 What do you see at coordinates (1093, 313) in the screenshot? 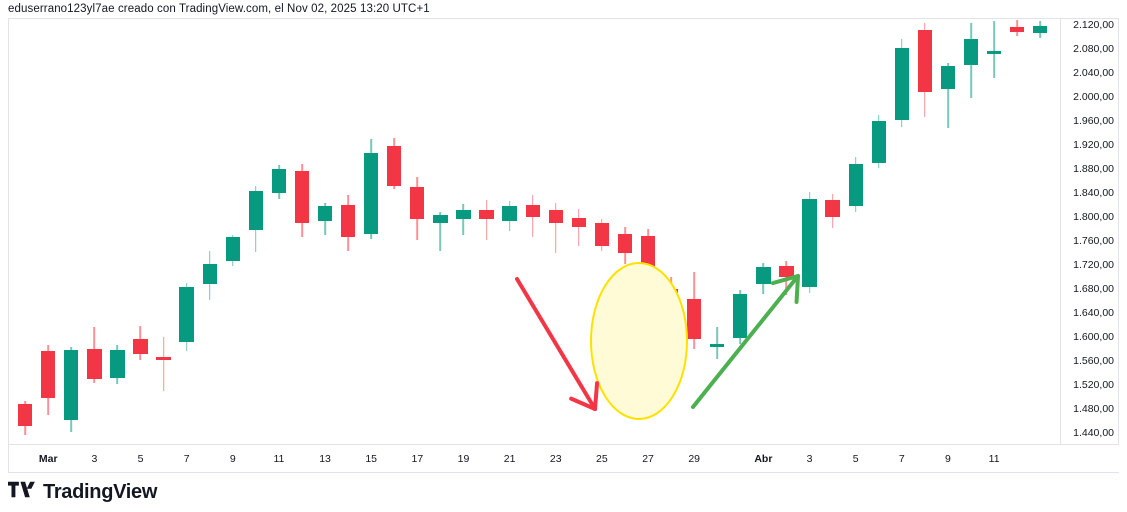
I see `price-tick-label: 1.640,00` at bounding box center [1093, 313].